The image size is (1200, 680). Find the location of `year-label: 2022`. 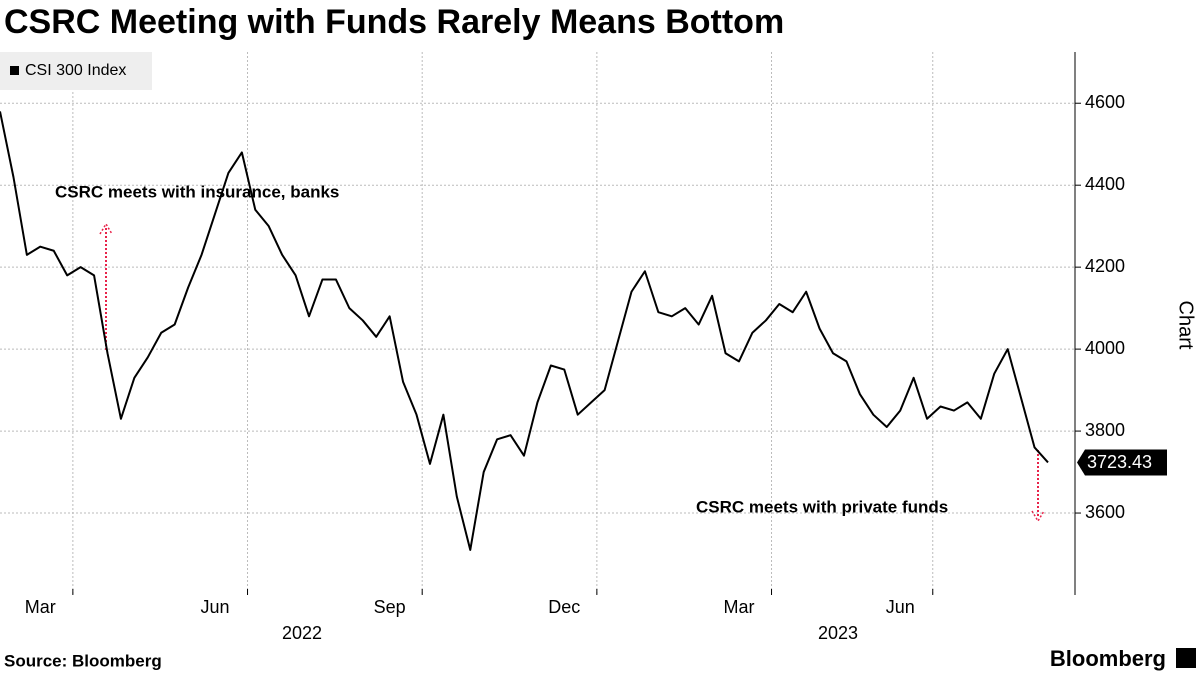

year-label: 2022 is located at coordinates (302, 633).